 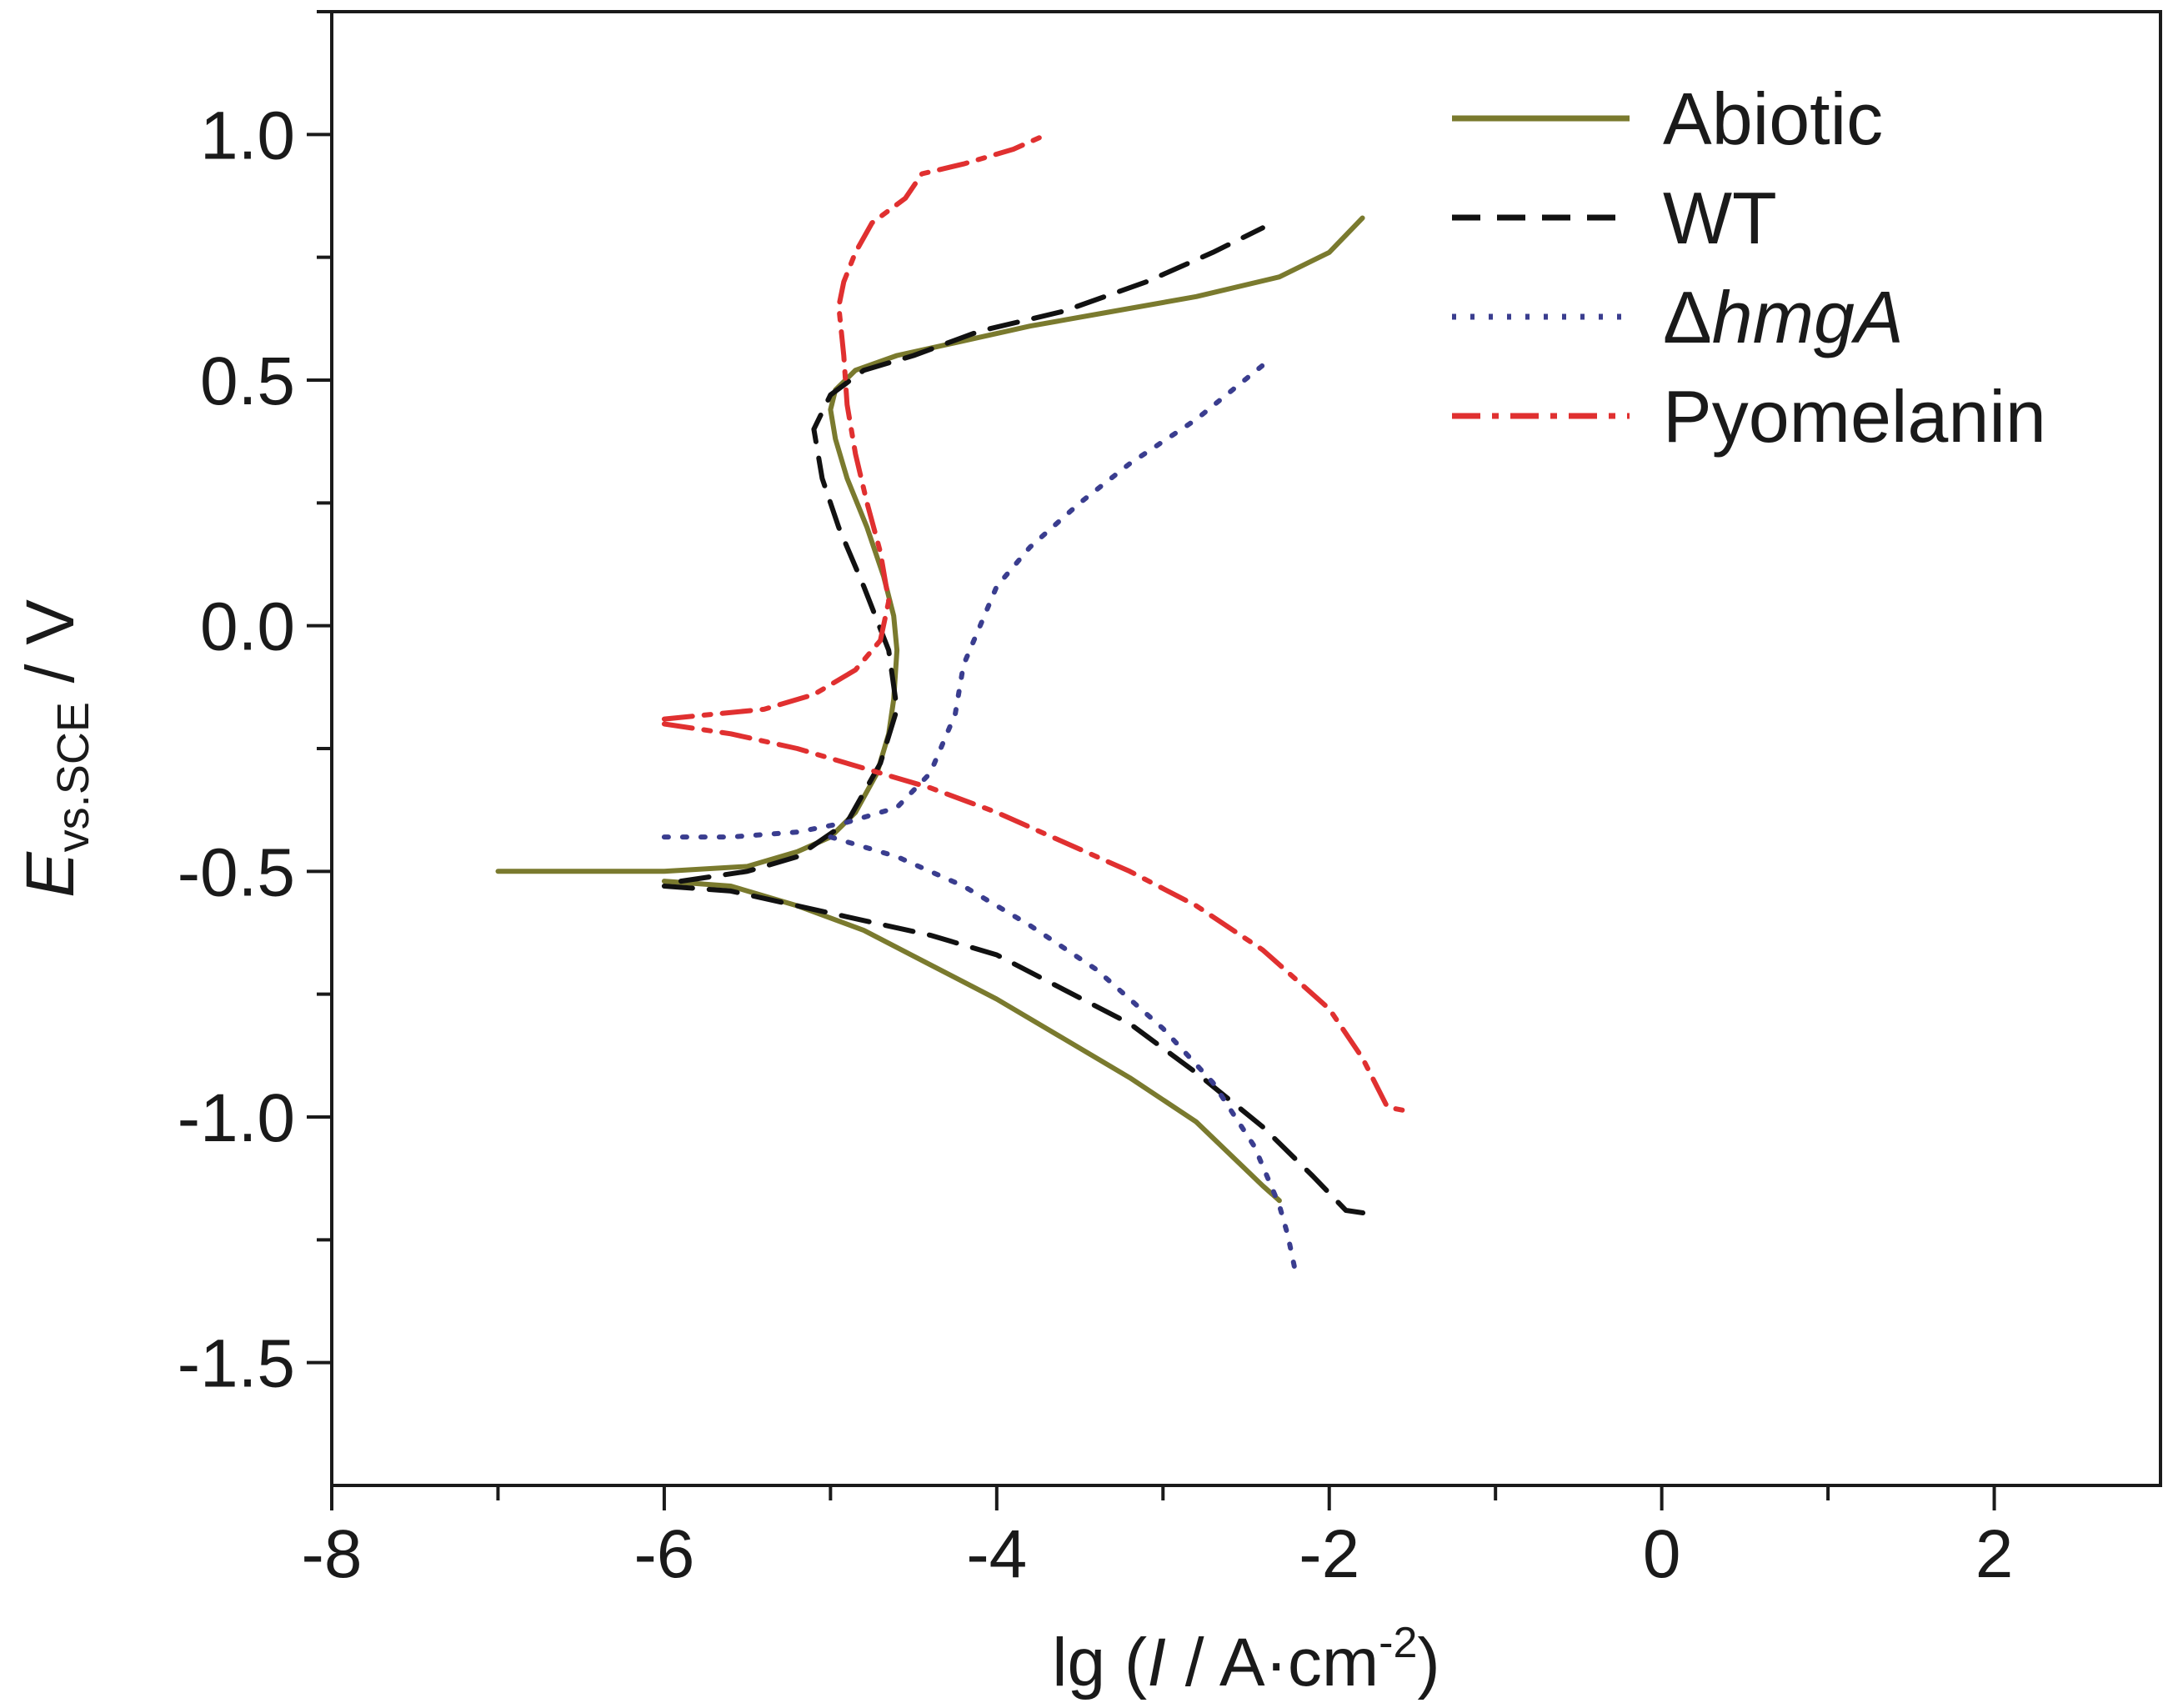 What do you see at coordinates (236, 1364) in the screenshot?
I see `y-tick-label: -1.5` at bounding box center [236, 1364].